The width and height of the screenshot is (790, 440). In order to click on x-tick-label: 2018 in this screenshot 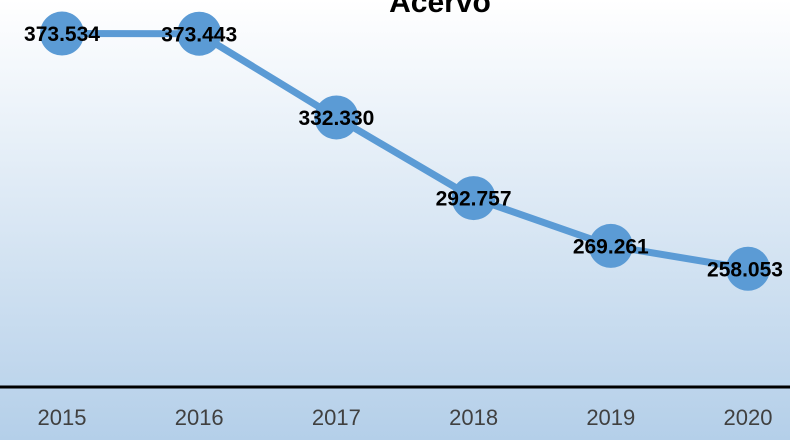, I will do `click(473, 417)`.